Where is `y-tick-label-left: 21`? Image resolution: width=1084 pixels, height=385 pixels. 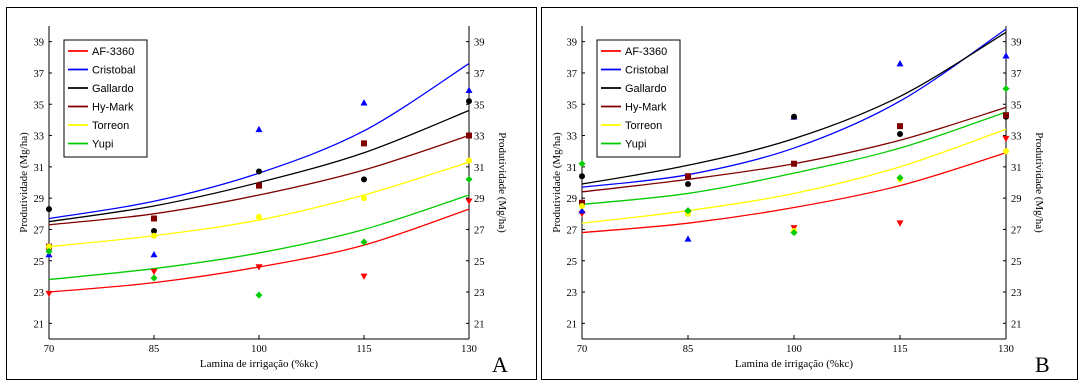 y-tick-label-left: 21 is located at coordinates (572, 324).